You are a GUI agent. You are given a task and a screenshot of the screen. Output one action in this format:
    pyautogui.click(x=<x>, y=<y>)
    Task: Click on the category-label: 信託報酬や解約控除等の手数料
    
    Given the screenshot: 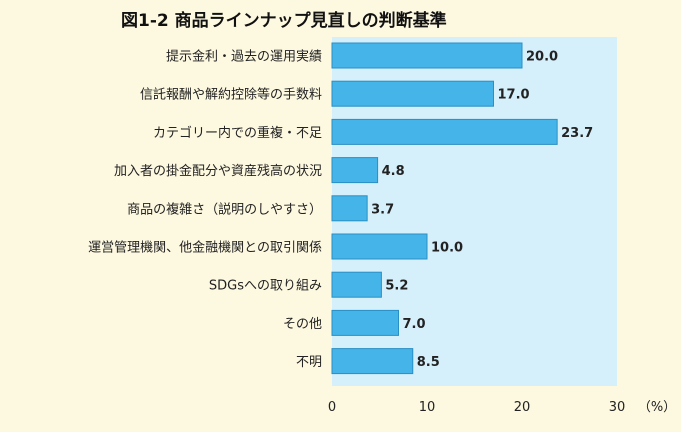 What is the action you would take?
    pyautogui.click(x=231, y=95)
    